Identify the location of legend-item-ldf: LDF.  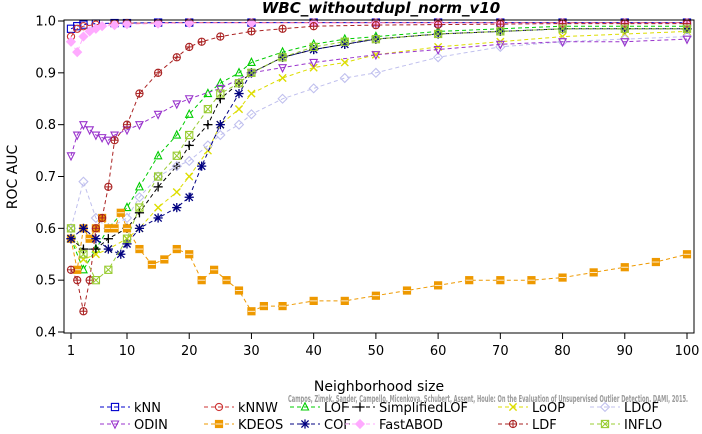
(527, 425).